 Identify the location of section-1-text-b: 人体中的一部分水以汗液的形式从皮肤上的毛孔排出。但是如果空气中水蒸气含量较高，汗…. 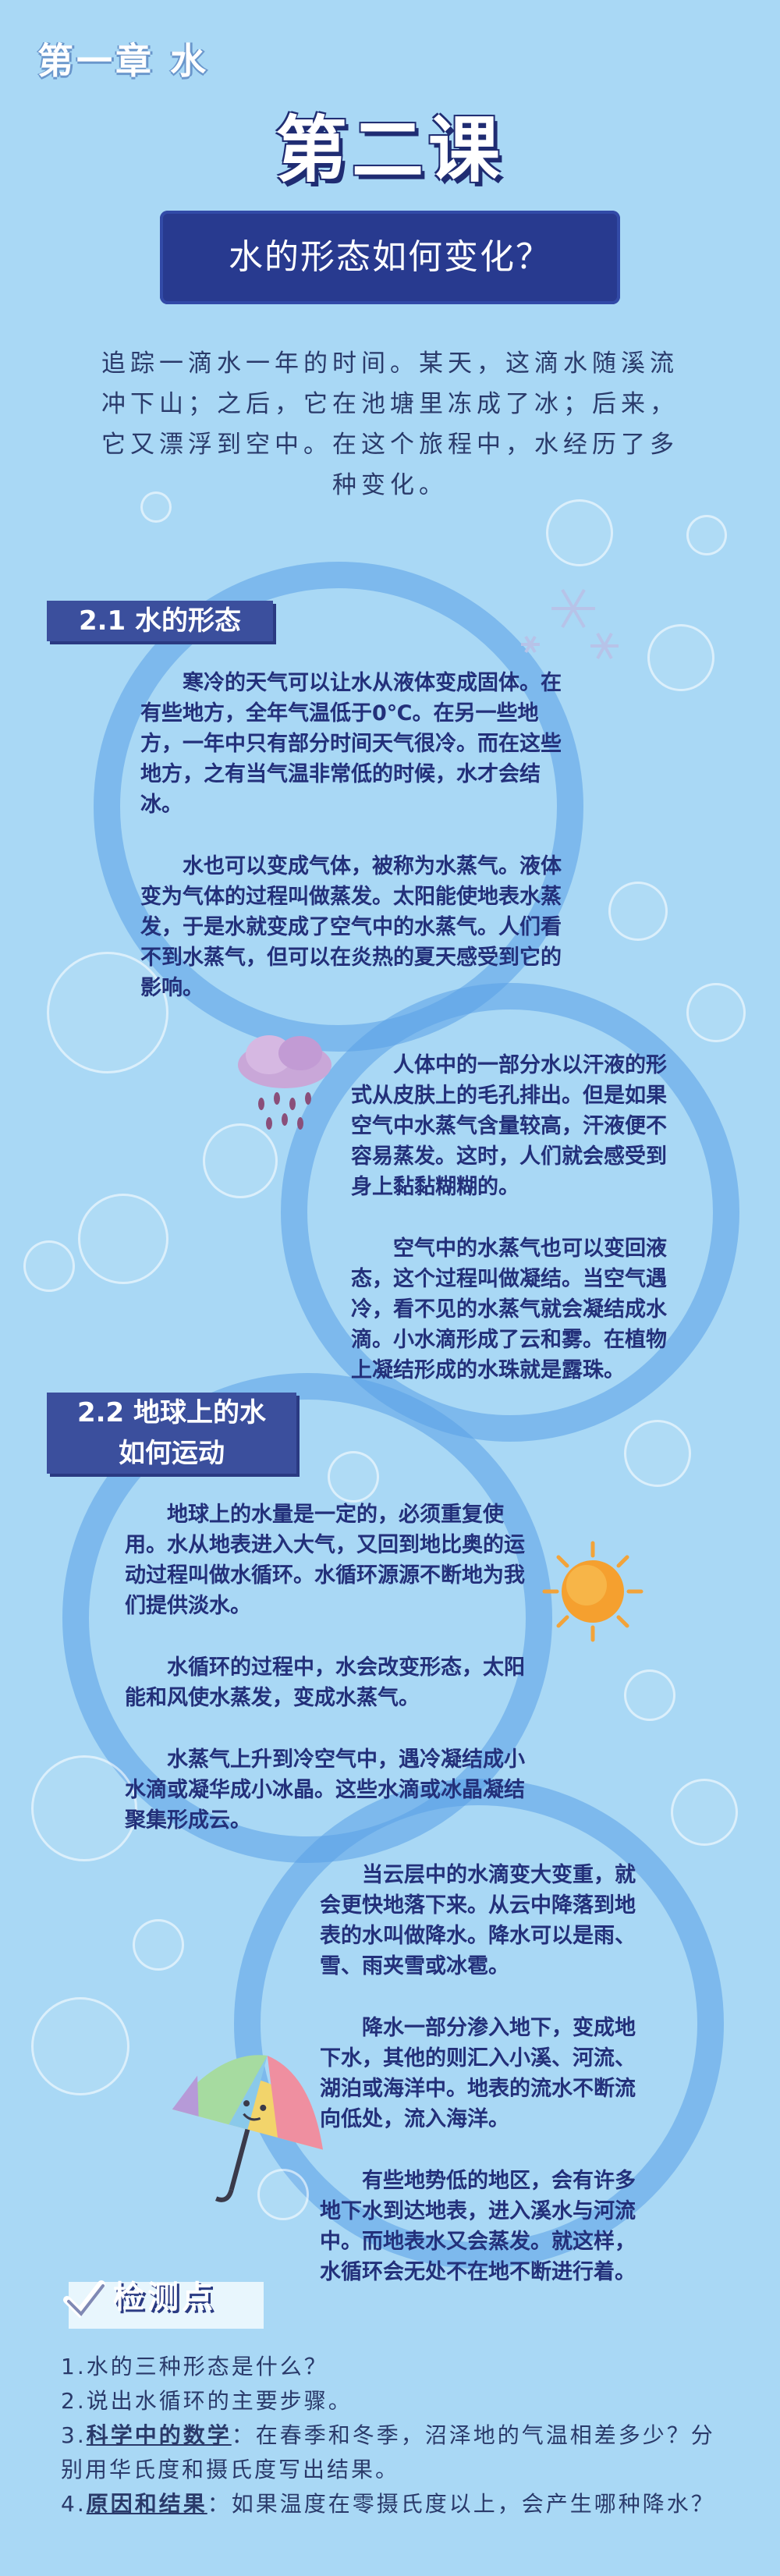
(511, 1233).